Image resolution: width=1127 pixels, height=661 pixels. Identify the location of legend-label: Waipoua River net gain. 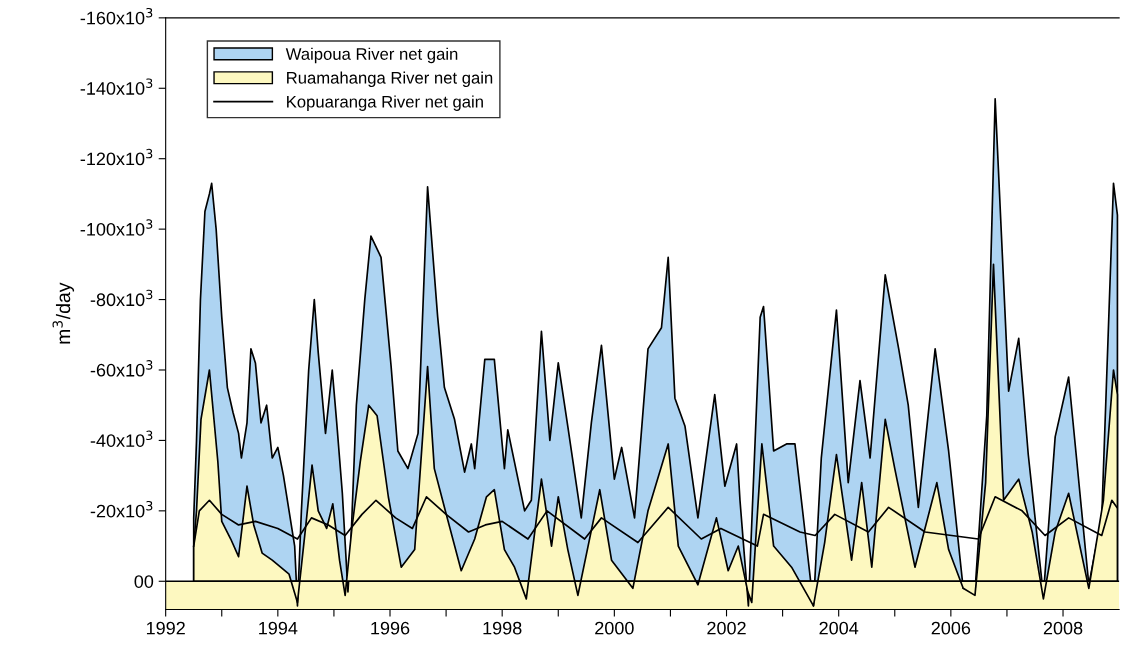
(371, 55).